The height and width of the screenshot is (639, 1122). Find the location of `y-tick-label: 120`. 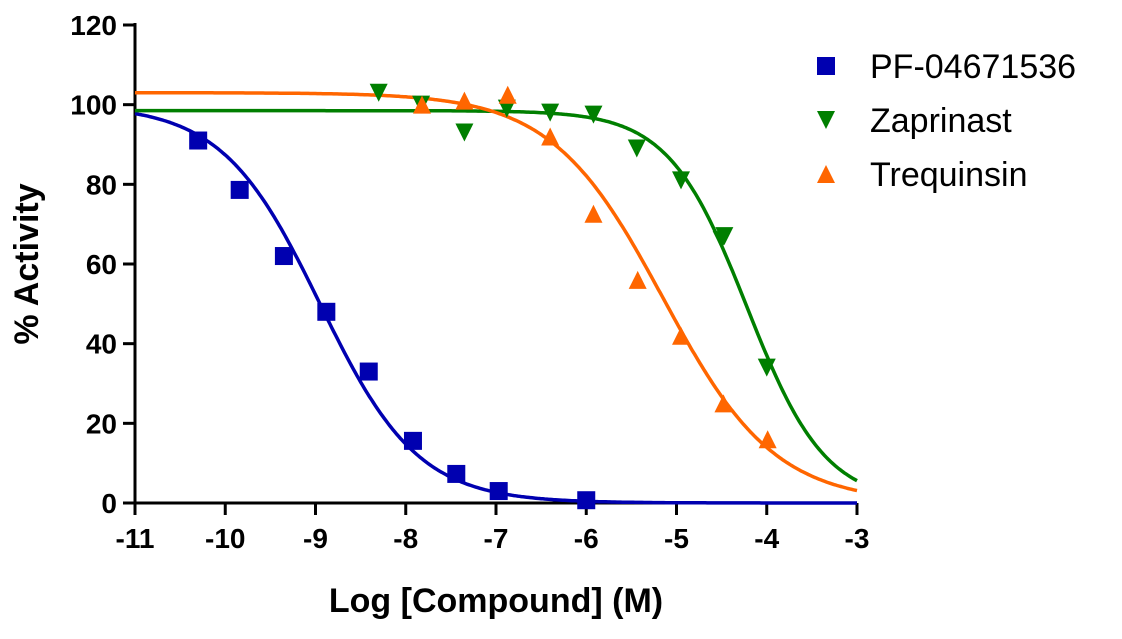

y-tick-label: 120 is located at coordinates (93, 25).